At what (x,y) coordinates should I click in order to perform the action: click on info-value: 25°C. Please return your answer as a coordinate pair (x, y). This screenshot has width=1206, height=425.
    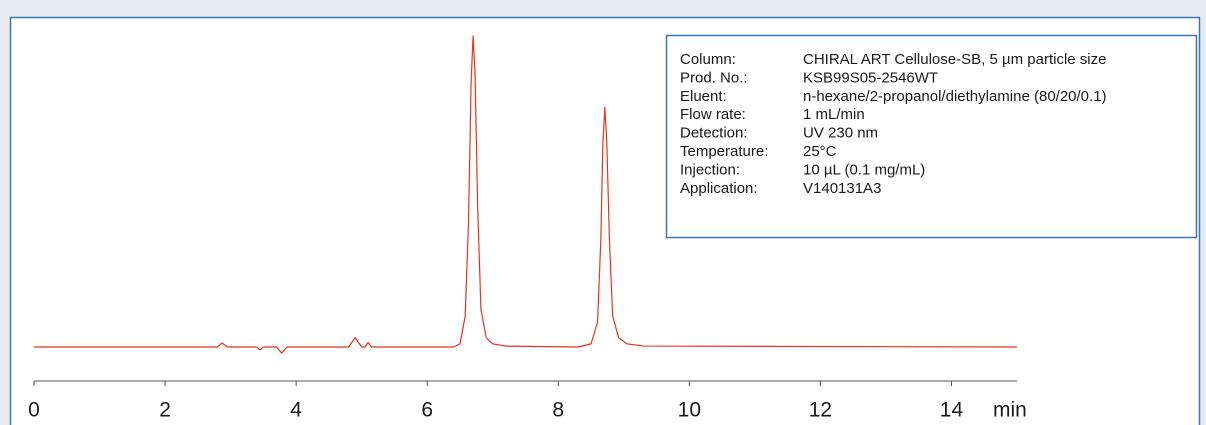
    Looking at the image, I should click on (820, 151).